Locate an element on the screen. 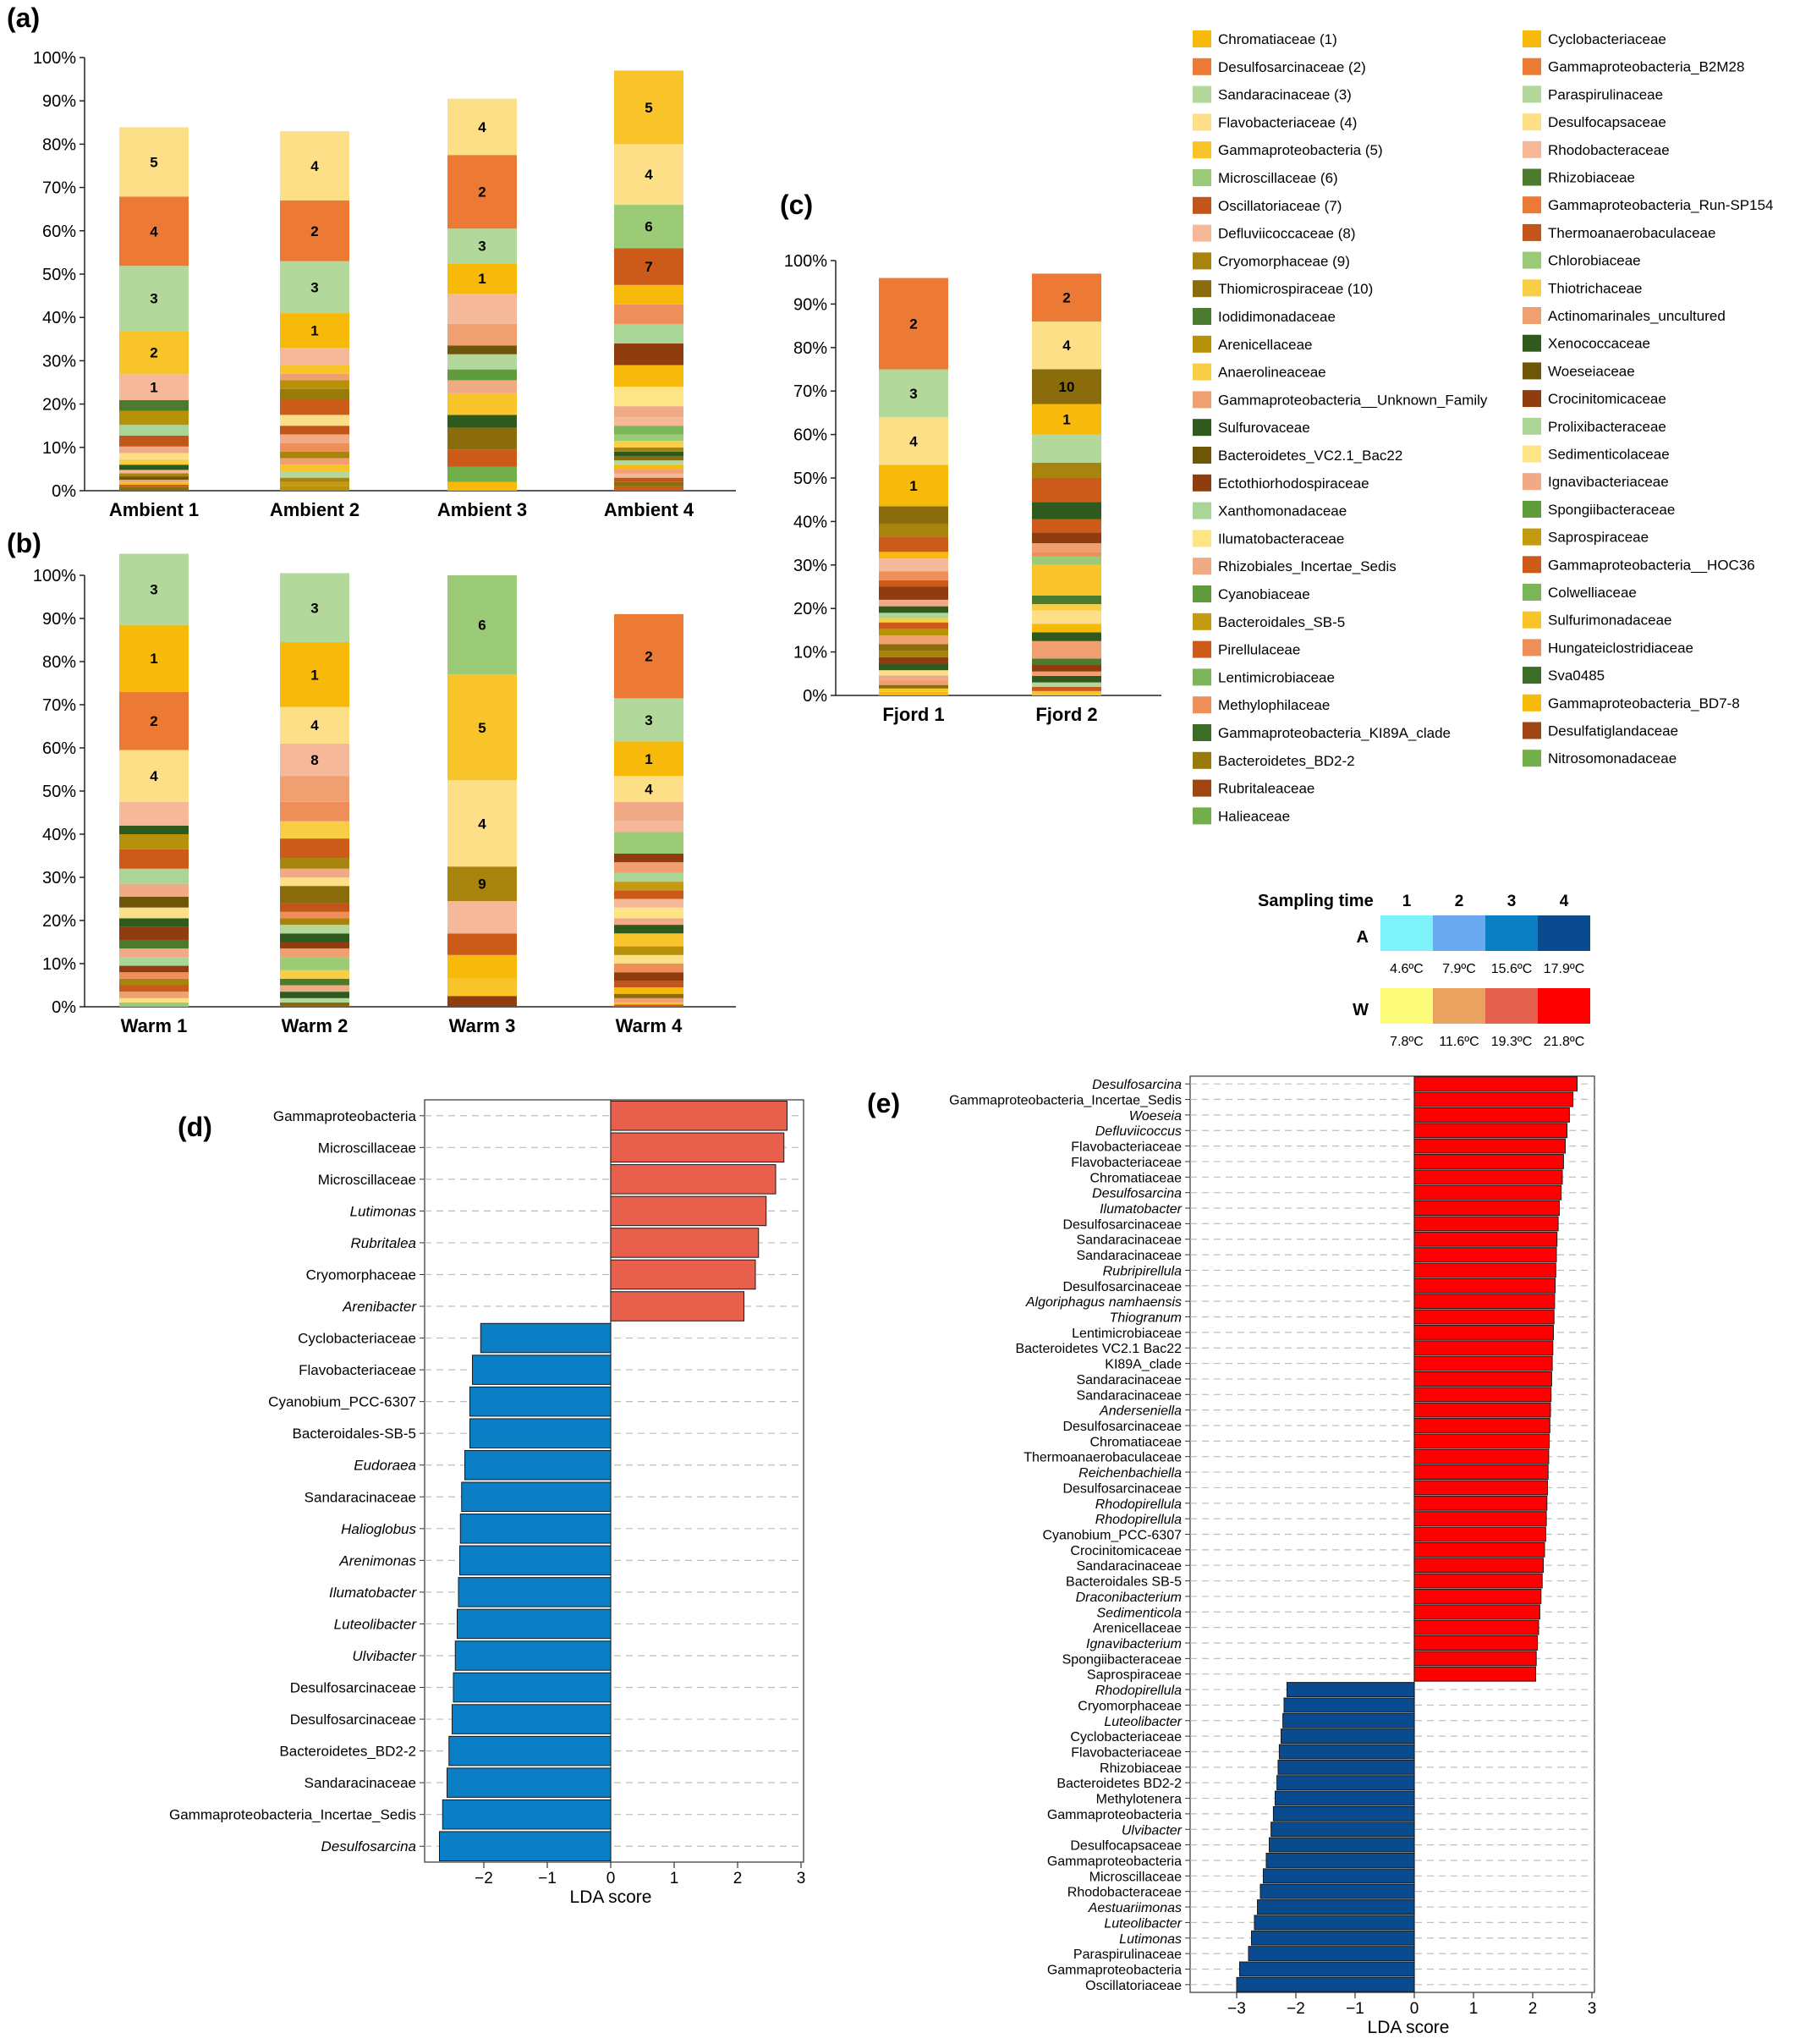  legend-label: Ilumatobacteraceae is located at coordinates (1281, 538).